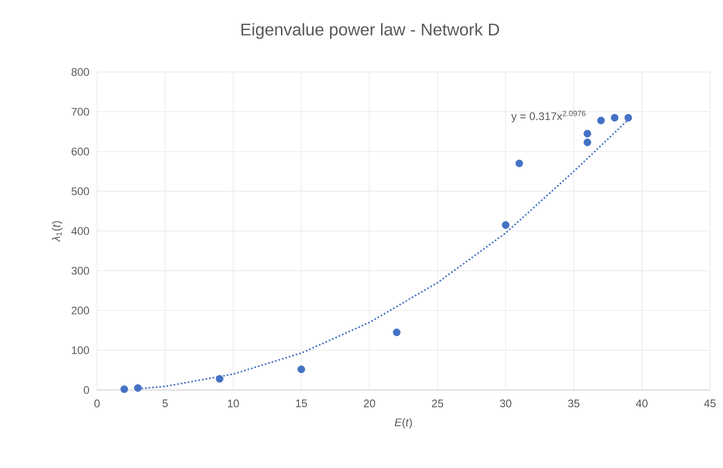  Describe the element at coordinates (548, 116) in the screenshot. I see `annotation: y = 0.317x$^{2.0976}$` at that location.